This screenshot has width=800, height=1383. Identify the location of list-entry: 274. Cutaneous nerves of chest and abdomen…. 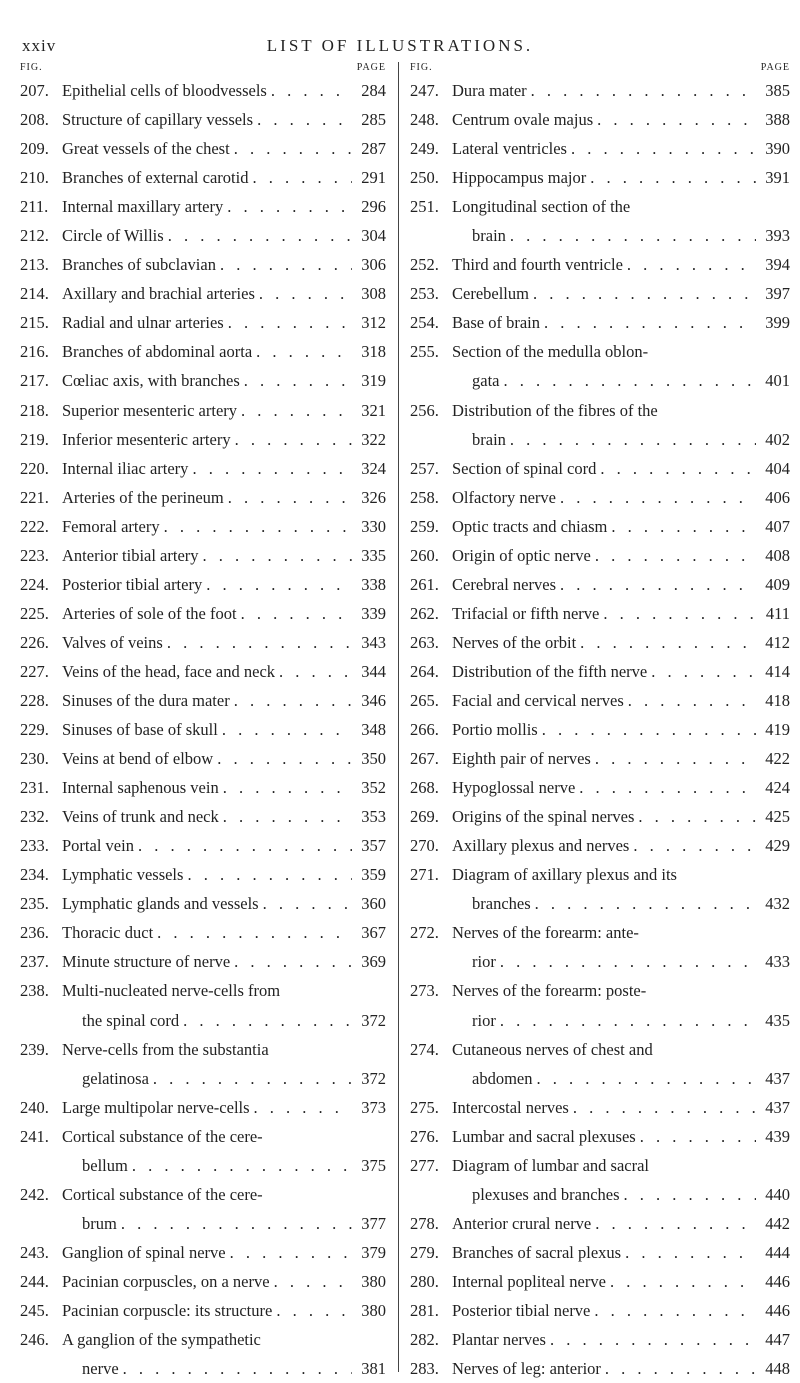
(600, 1064).